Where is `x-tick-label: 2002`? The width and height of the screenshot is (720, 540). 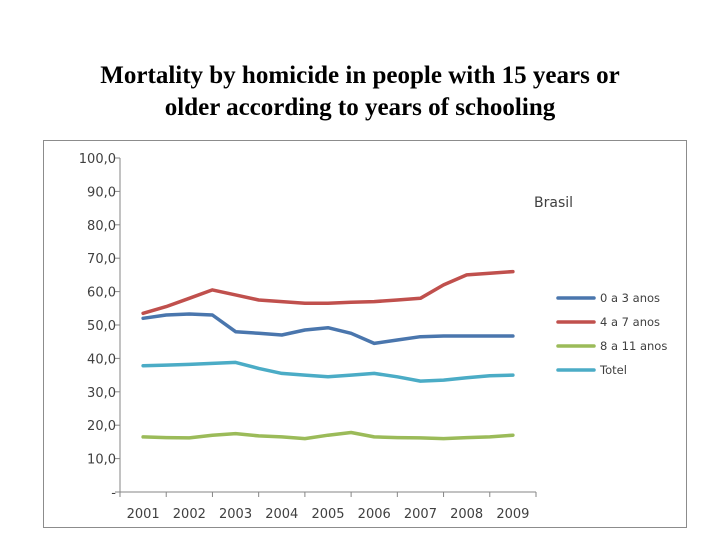 x-tick-label: 2002 is located at coordinates (189, 514).